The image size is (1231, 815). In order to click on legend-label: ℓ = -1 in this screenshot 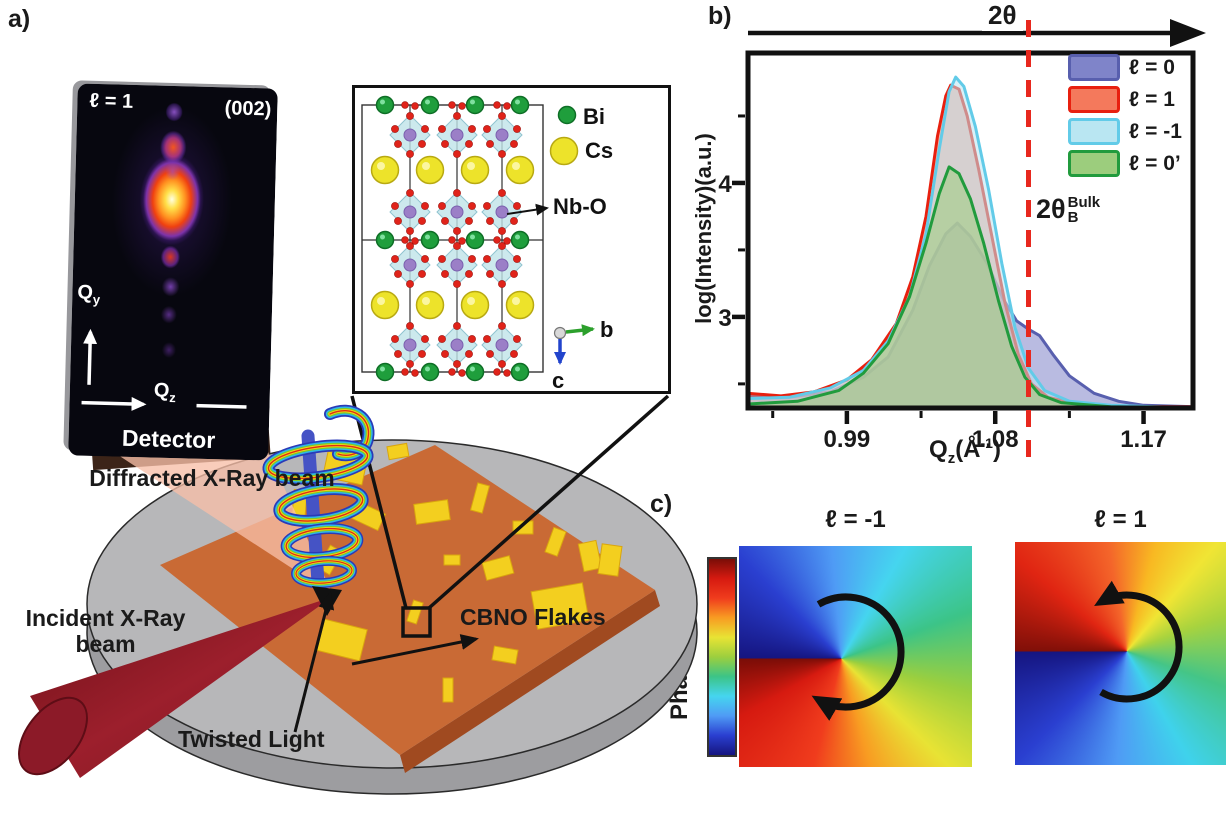, I will do `click(1155, 131)`.